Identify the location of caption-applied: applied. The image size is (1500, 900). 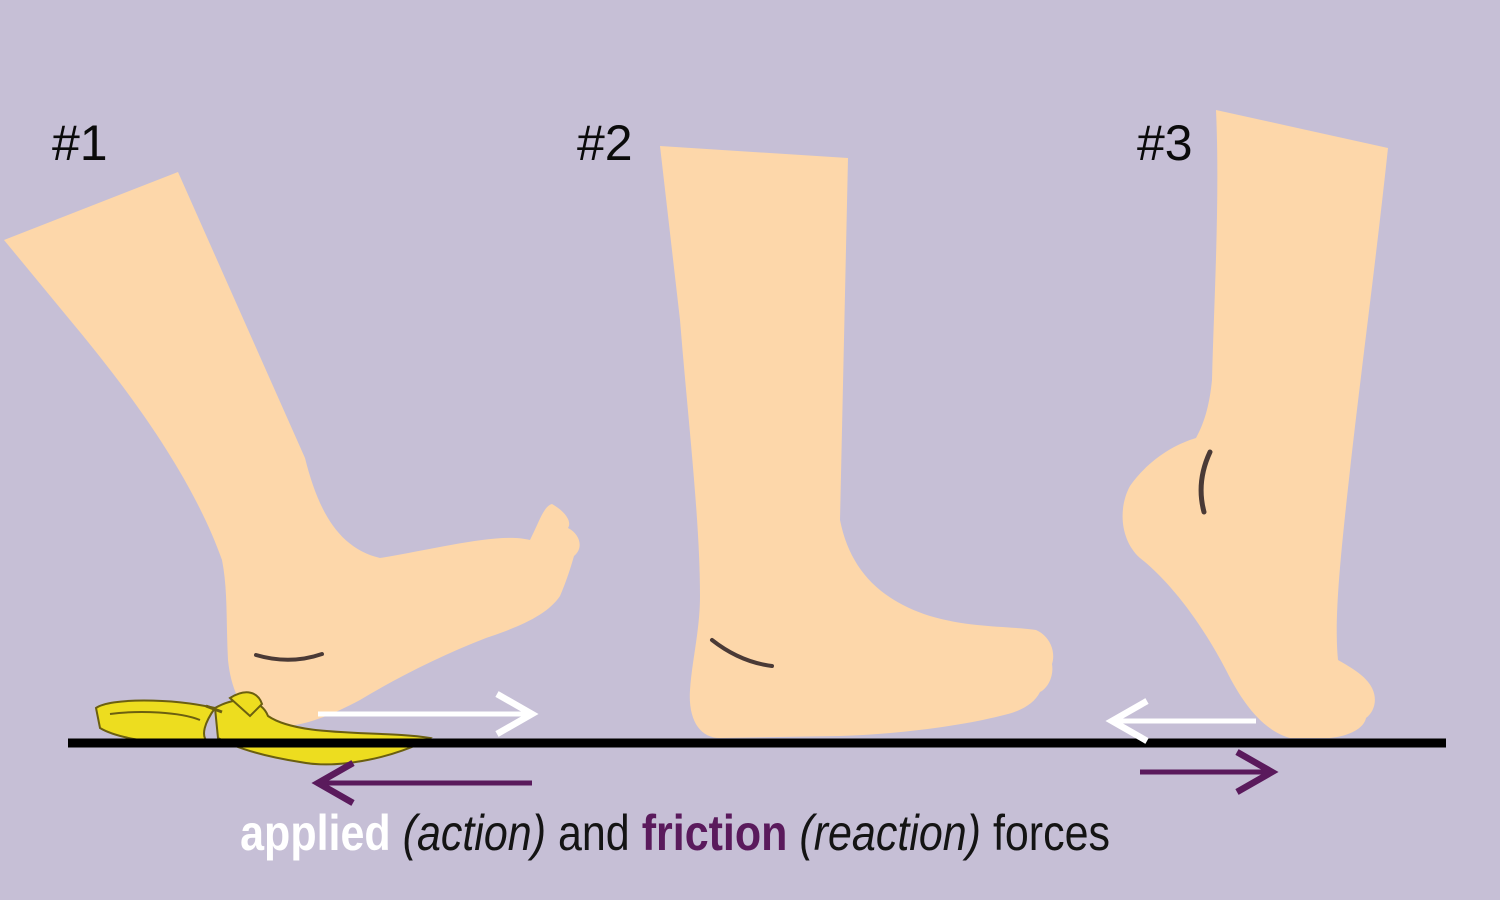
(315, 833).